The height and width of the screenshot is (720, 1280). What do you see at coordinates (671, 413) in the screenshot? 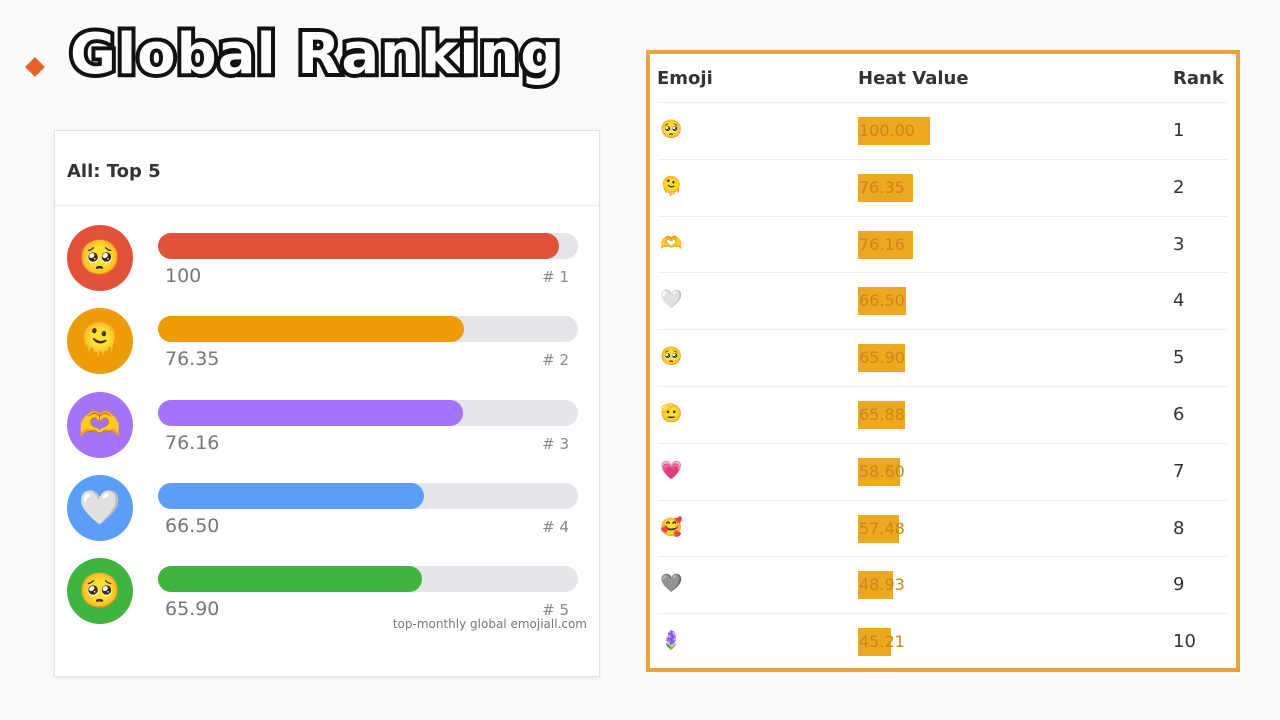
I see `emoji: 🫡` at bounding box center [671, 413].